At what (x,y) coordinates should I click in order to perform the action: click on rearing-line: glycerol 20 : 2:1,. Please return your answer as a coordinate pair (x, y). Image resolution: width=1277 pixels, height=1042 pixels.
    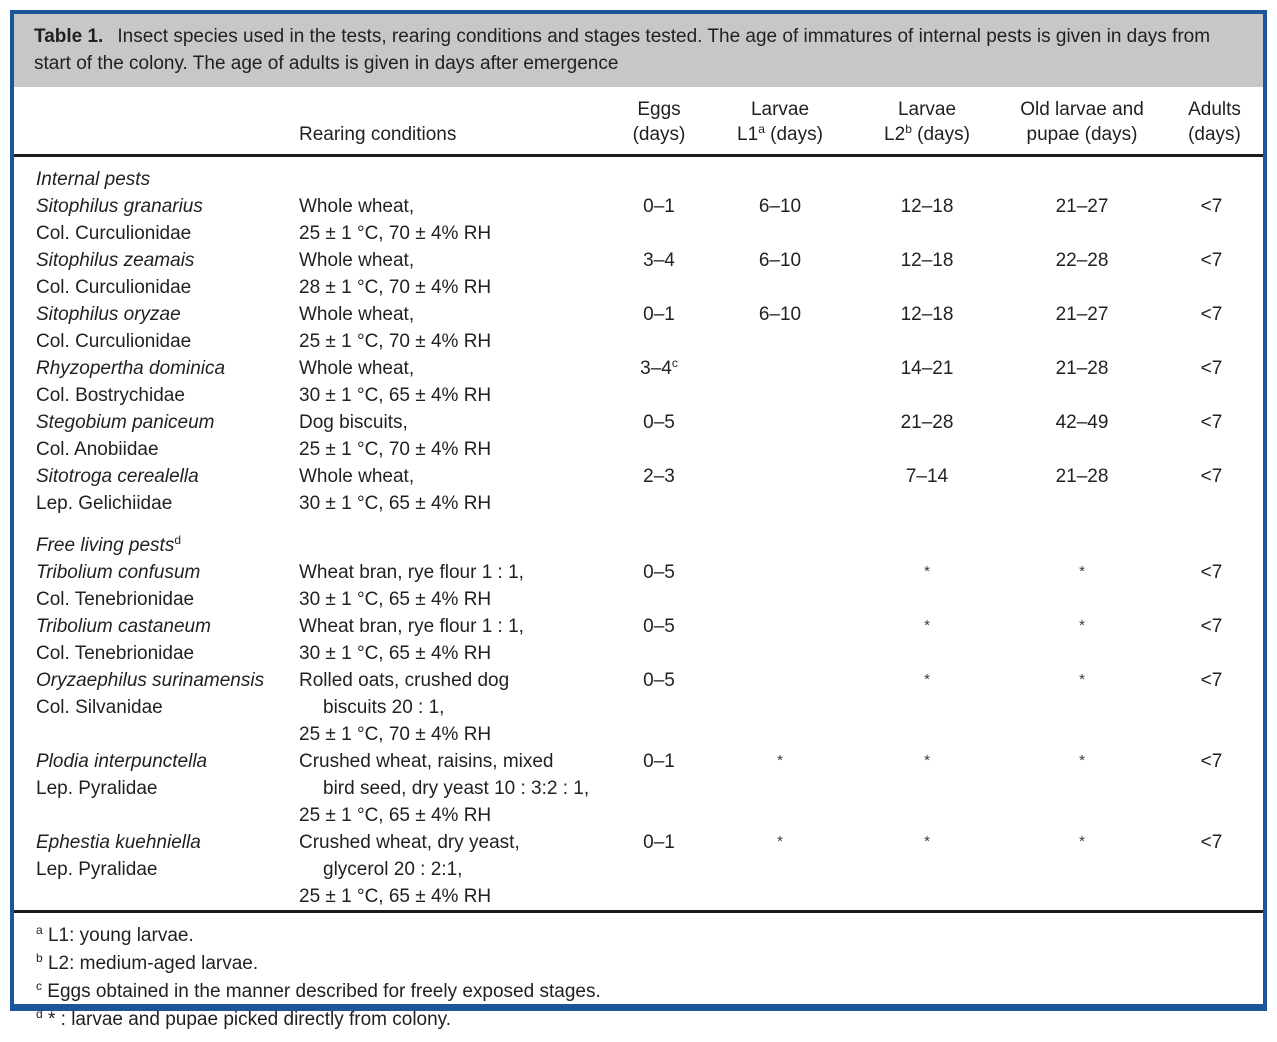
    Looking at the image, I should click on (393, 869).